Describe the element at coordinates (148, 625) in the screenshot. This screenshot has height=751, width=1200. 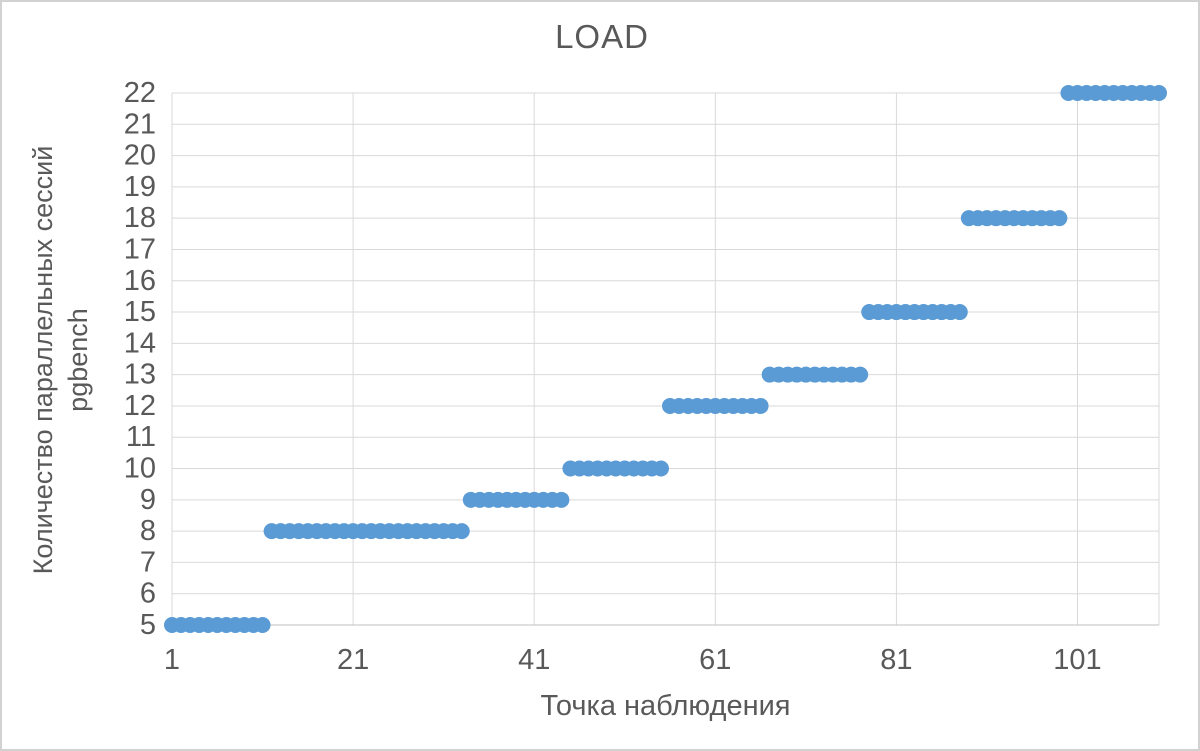
I see `y-tick-label: 5` at that location.